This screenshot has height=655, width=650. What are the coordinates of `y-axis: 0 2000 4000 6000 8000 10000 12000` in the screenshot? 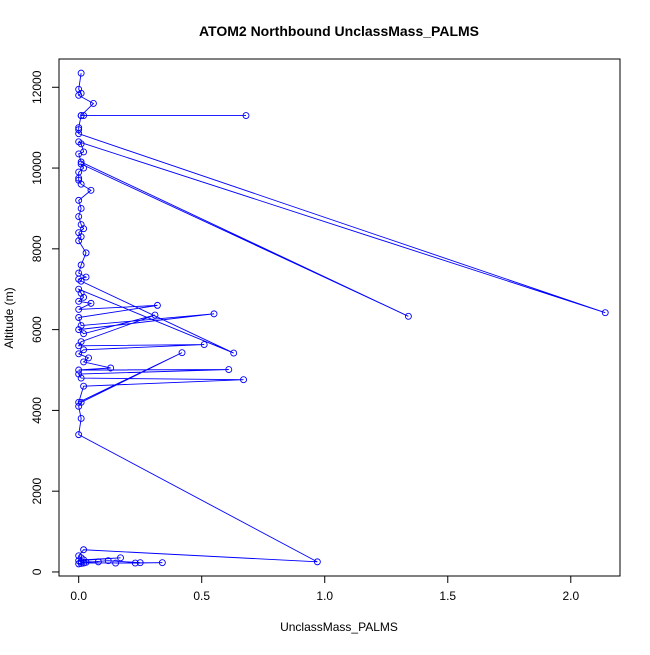 It's located at (45, 322).